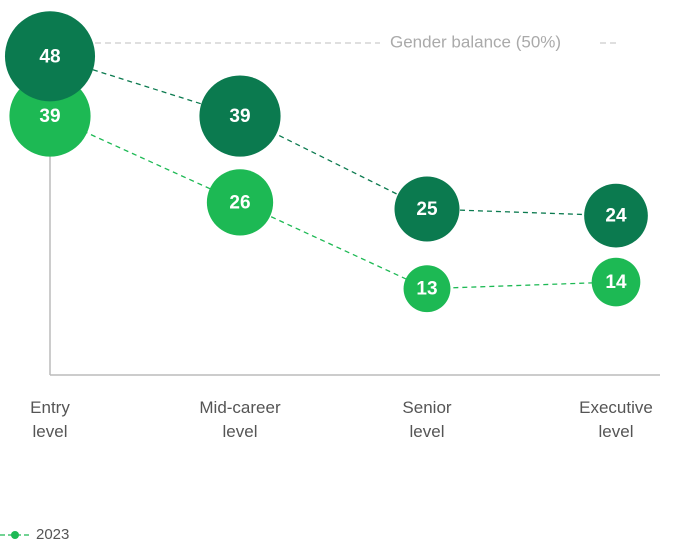 This screenshot has height=541, width=673. I want to click on data-label: 48, so click(49, 56).